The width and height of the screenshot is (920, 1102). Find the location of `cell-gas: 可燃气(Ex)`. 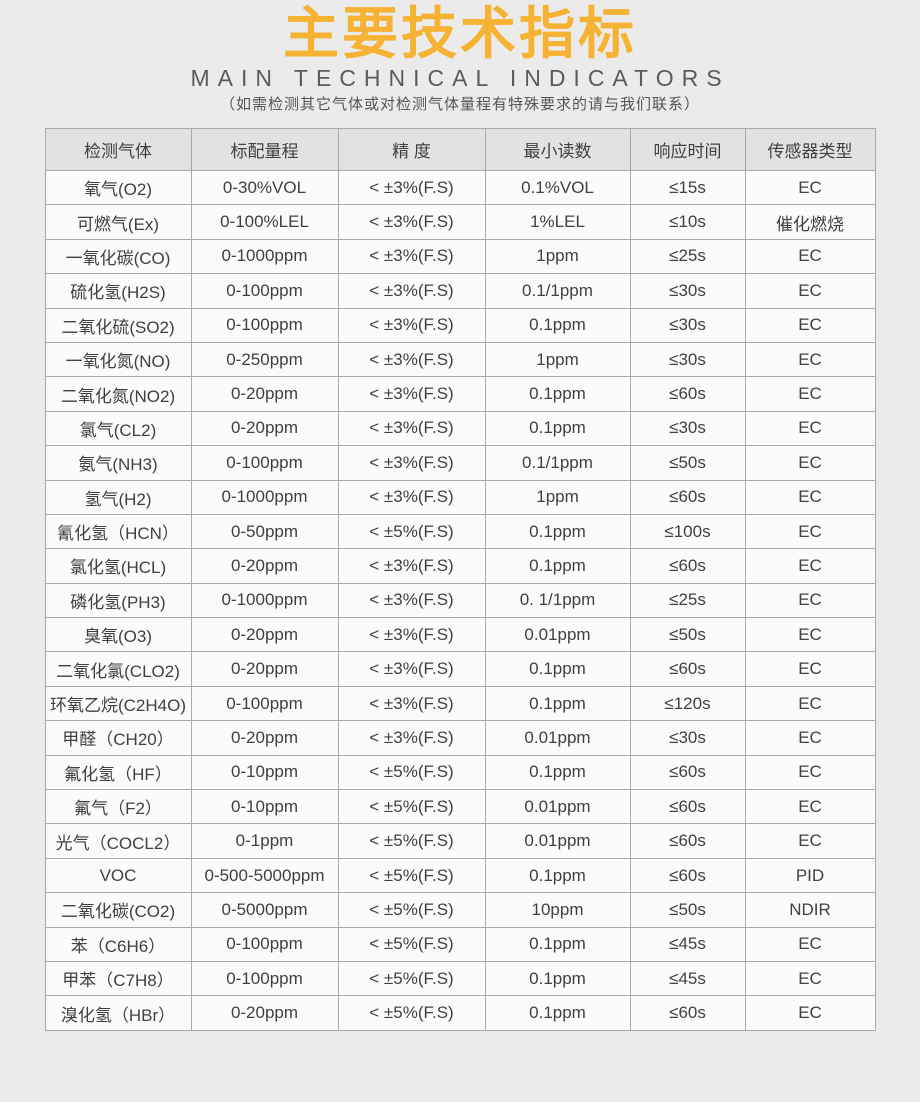

cell-gas: 可燃气(Ex) is located at coordinates (118, 222).